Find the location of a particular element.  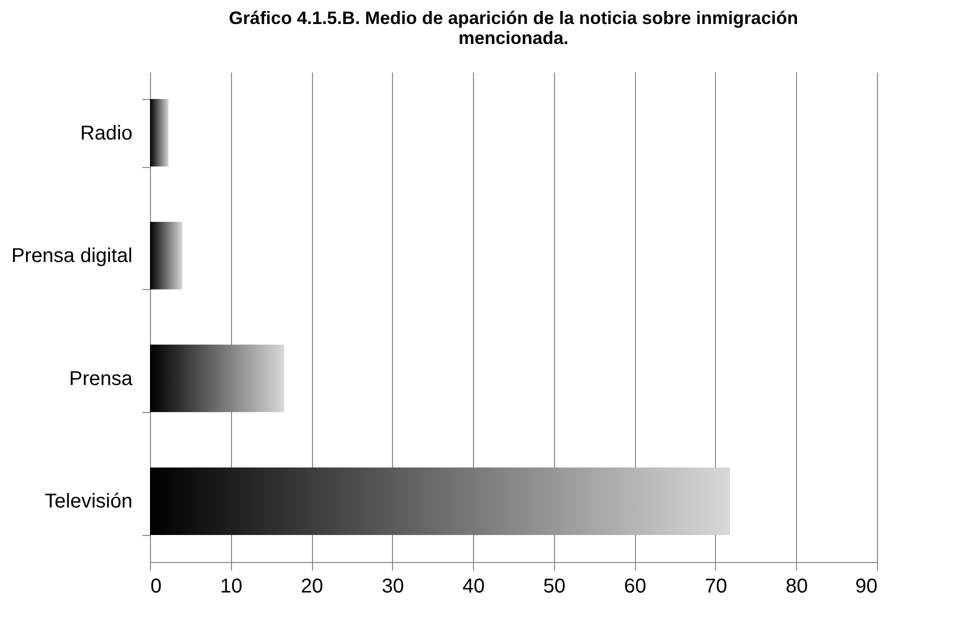

x-tick-label: 80 is located at coordinates (797, 587).